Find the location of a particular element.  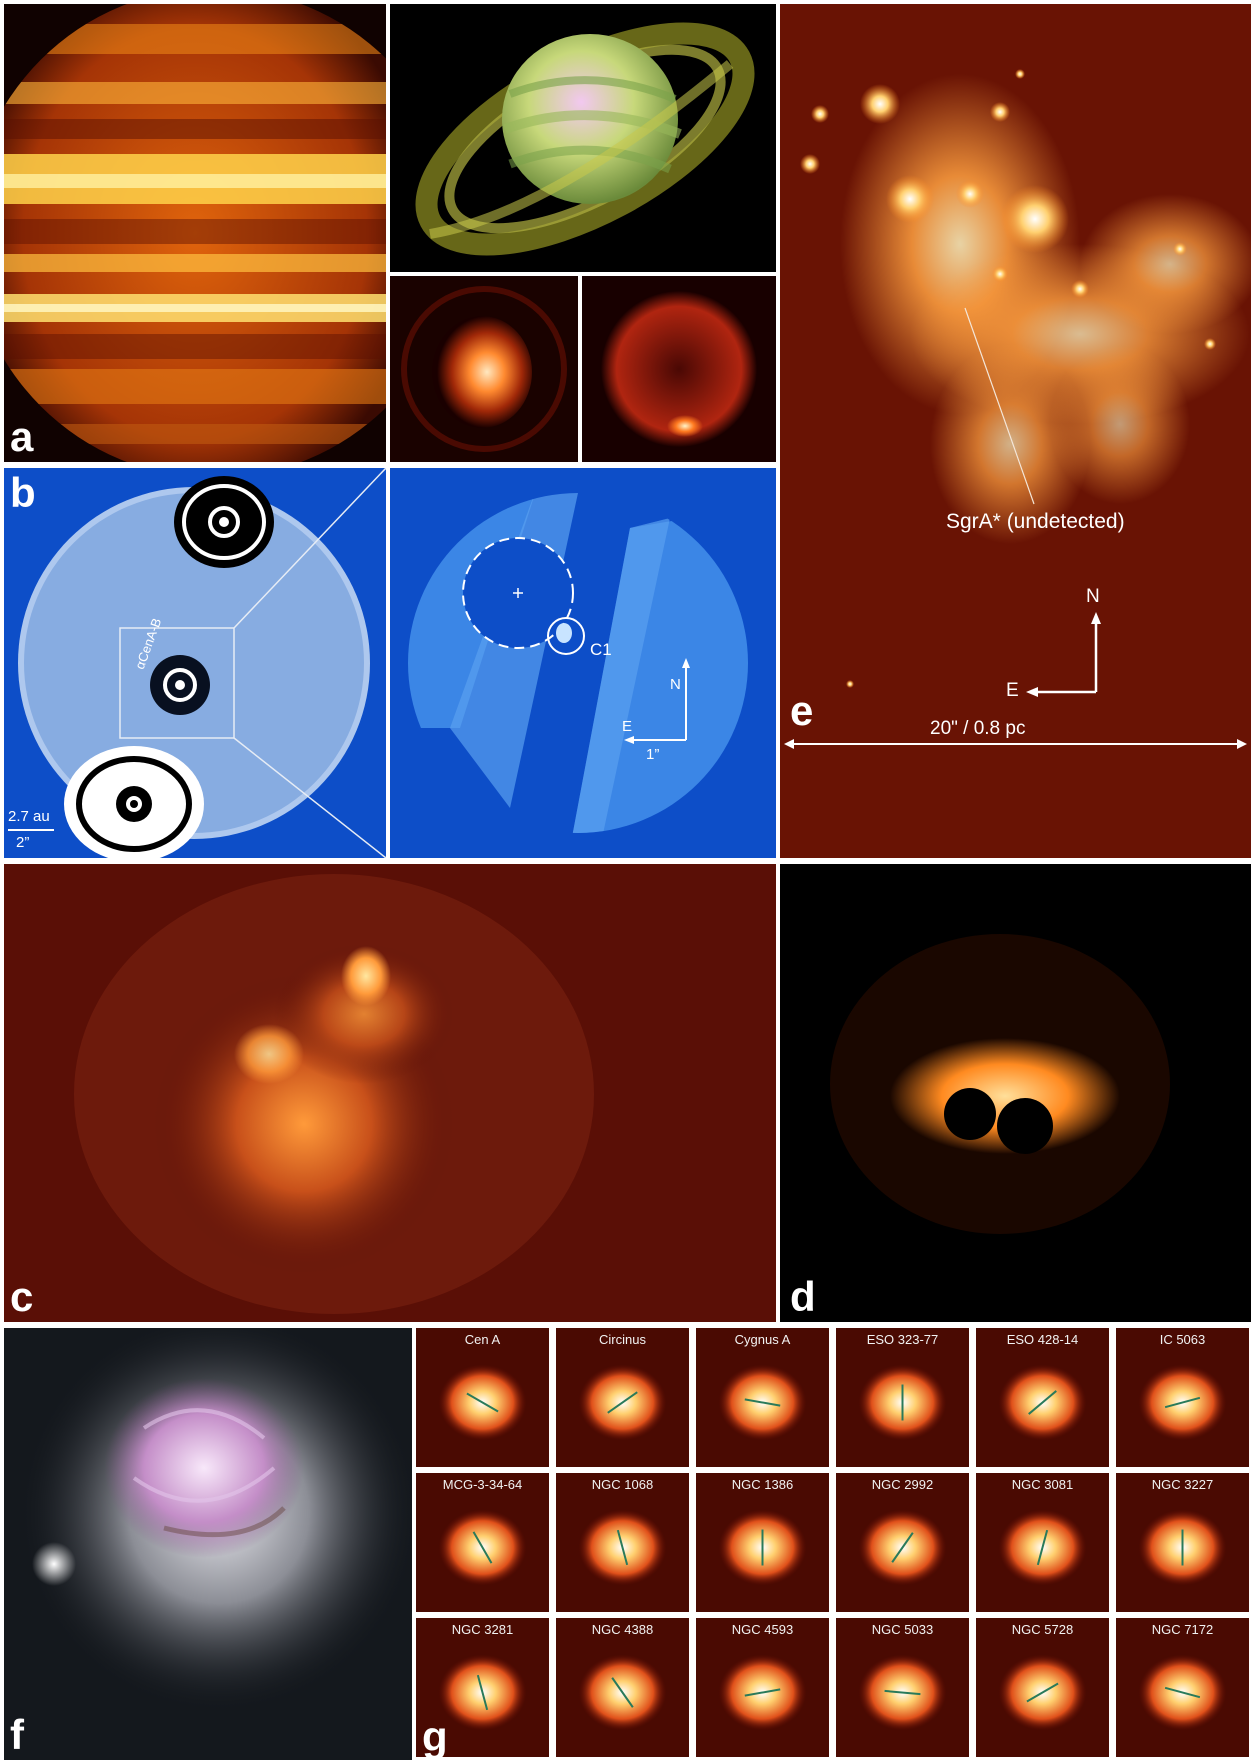

galaxy-thumbnail: Cygnus A is located at coordinates (762, 1397).